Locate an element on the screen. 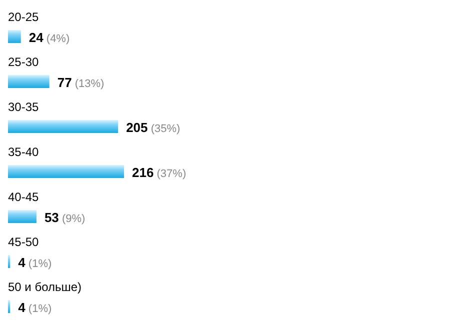 The width and height of the screenshot is (450, 331). y-tick-label: 40-45 is located at coordinates (24, 197).